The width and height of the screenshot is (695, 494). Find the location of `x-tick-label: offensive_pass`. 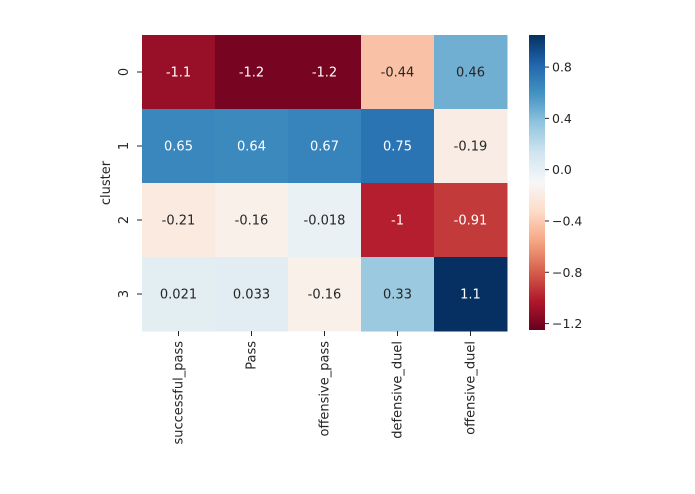

x-tick-label: offensive_pass is located at coordinates (325, 389).